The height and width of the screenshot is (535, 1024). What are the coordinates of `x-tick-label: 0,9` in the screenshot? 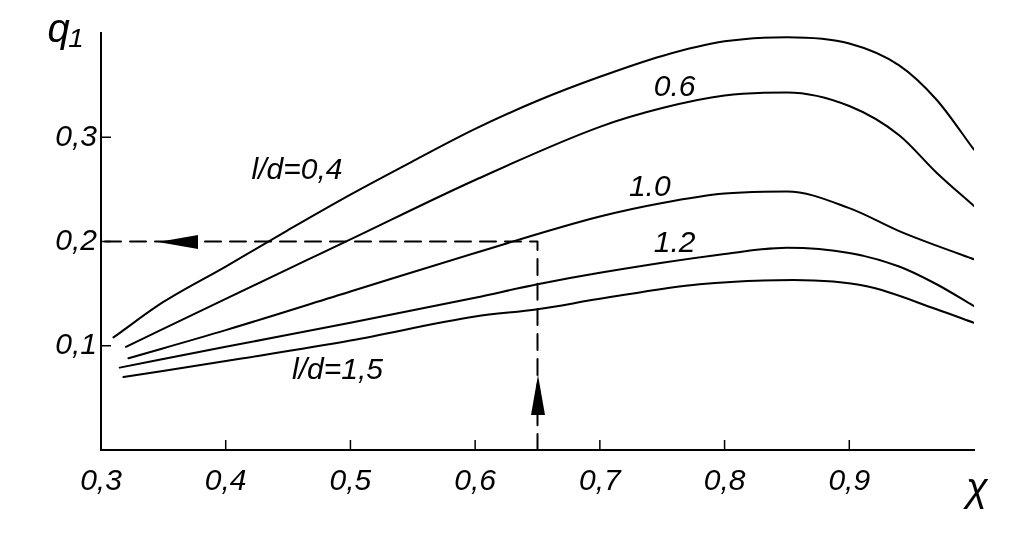 It's located at (849, 480).